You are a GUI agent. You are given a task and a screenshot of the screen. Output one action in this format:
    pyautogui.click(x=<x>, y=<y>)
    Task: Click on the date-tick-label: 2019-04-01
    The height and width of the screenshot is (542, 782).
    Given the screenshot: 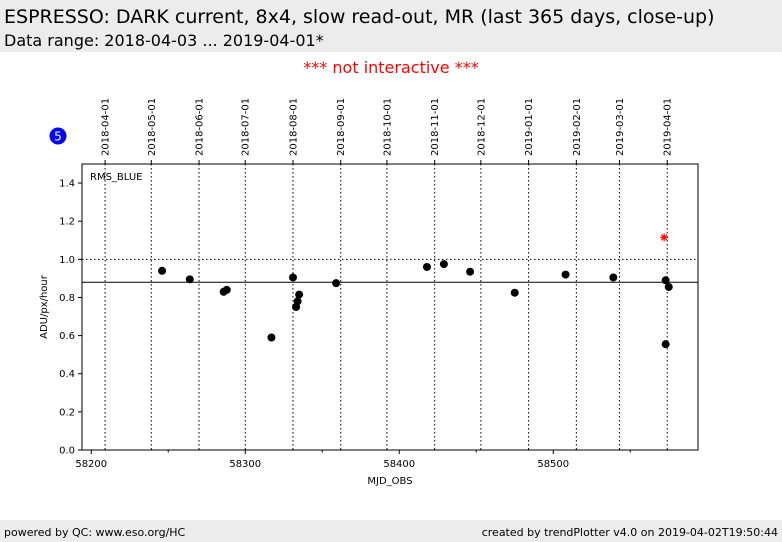 What is the action you would take?
    pyautogui.click(x=668, y=127)
    